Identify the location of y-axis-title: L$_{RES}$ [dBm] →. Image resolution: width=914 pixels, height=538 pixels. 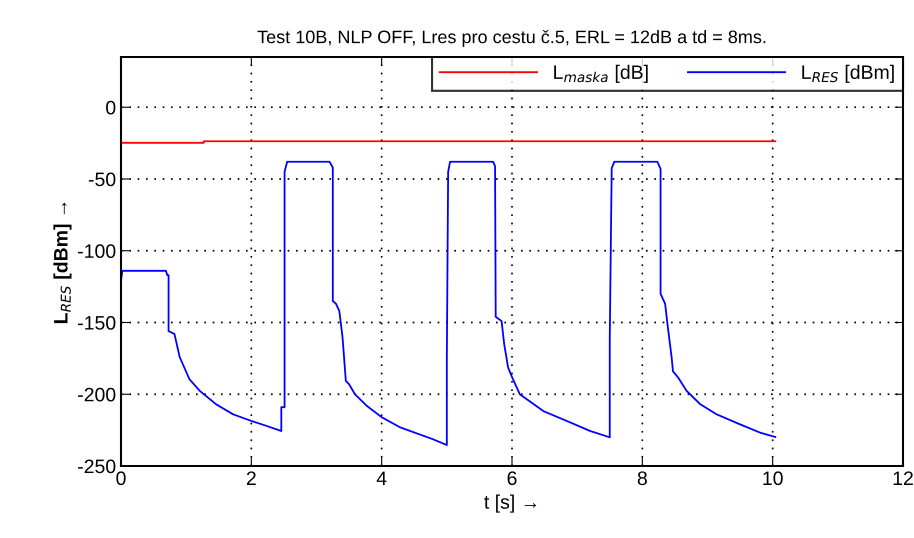
(62, 263).